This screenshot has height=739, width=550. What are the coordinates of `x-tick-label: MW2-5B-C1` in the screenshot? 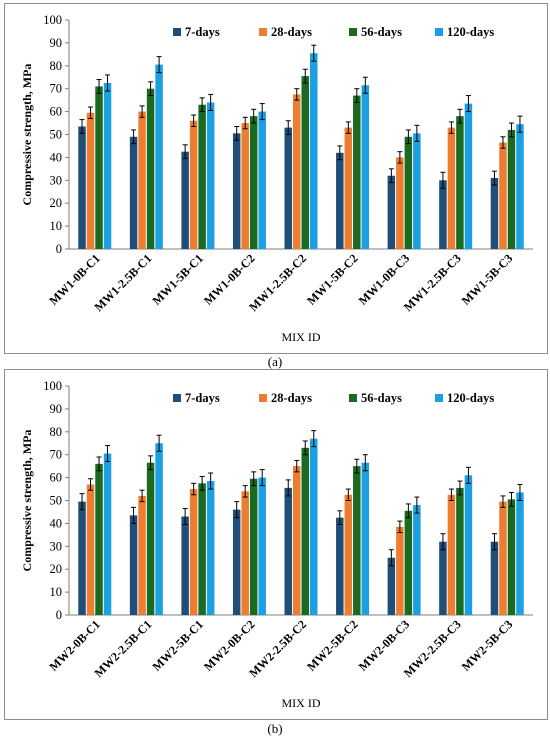 It's located at (177, 645).